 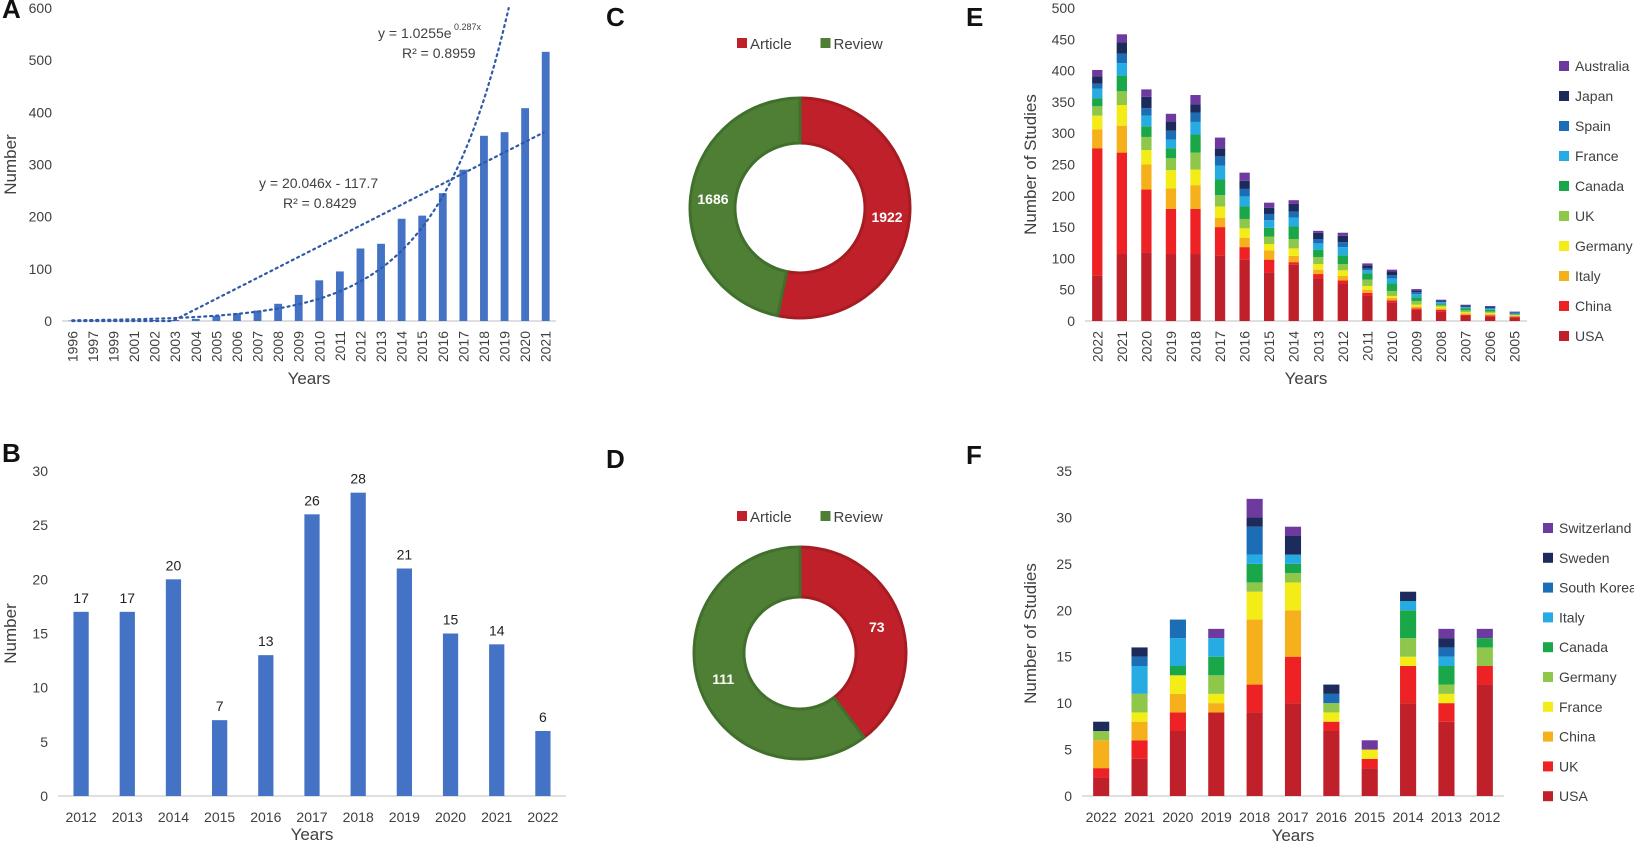 What do you see at coordinates (1220, 346) in the screenshot?
I see `panel-e-x-tick: 2017` at bounding box center [1220, 346].